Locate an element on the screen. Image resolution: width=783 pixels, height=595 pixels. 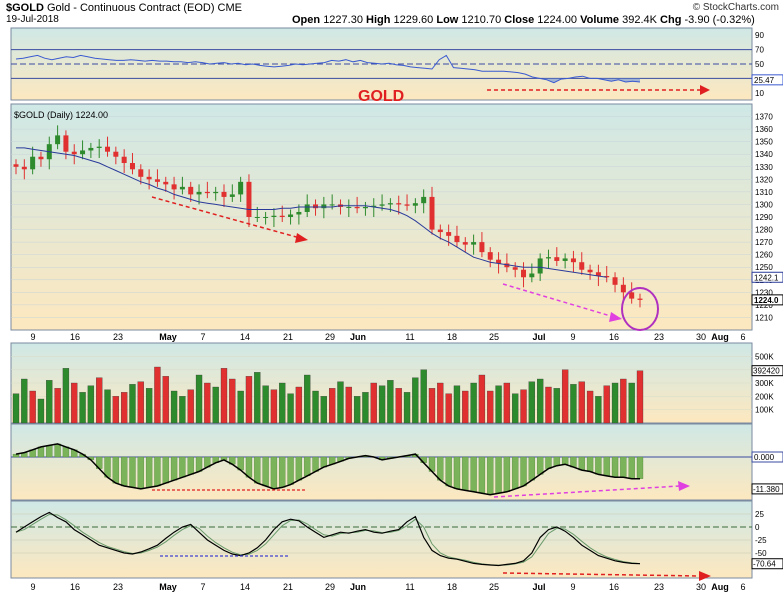
stoch-x-label: 23 is located at coordinates (659, 587).